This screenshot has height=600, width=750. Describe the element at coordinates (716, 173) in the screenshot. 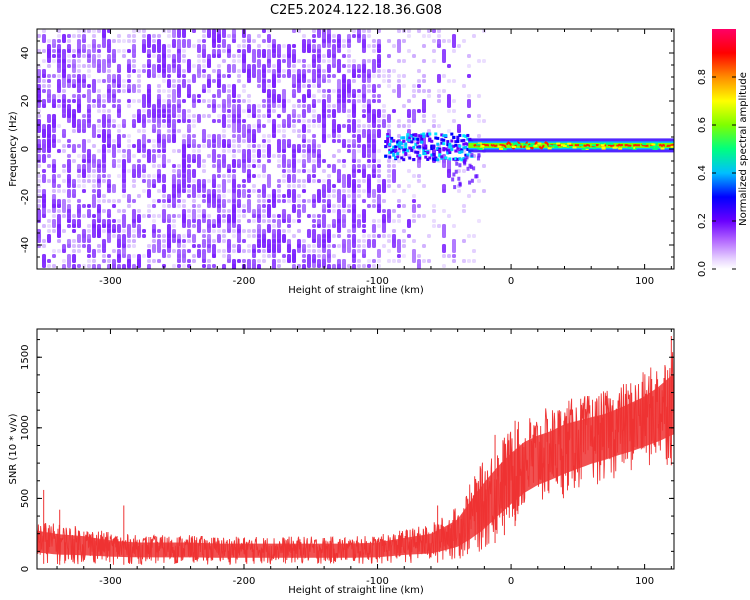

I see `colorbar-ticks: 0.00.20.40.60.8` at that location.